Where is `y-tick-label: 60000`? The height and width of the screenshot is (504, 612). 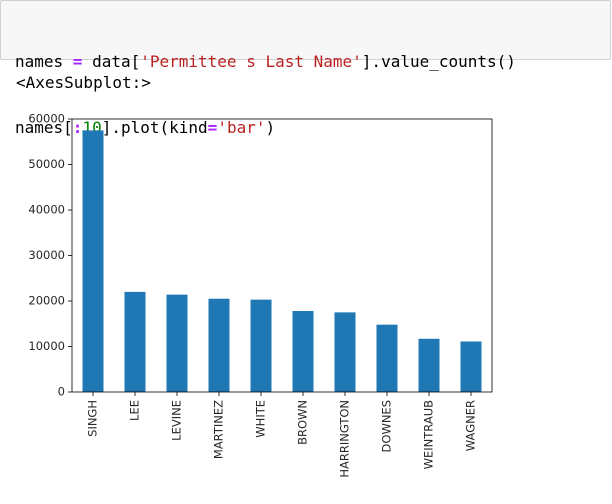 y-tick-label: 60000 is located at coordinates (46, 119).